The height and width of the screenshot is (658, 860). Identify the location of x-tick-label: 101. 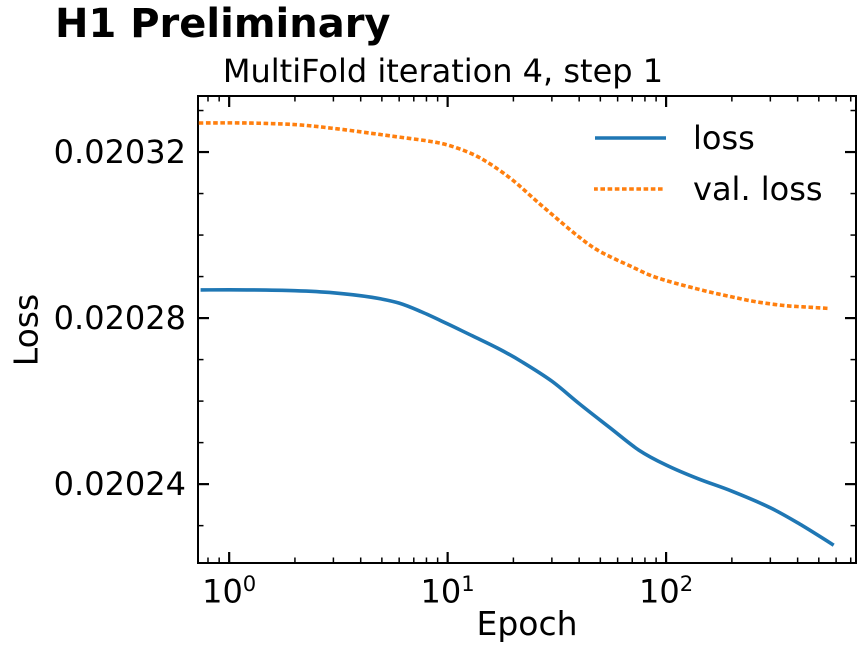
(447, 591).